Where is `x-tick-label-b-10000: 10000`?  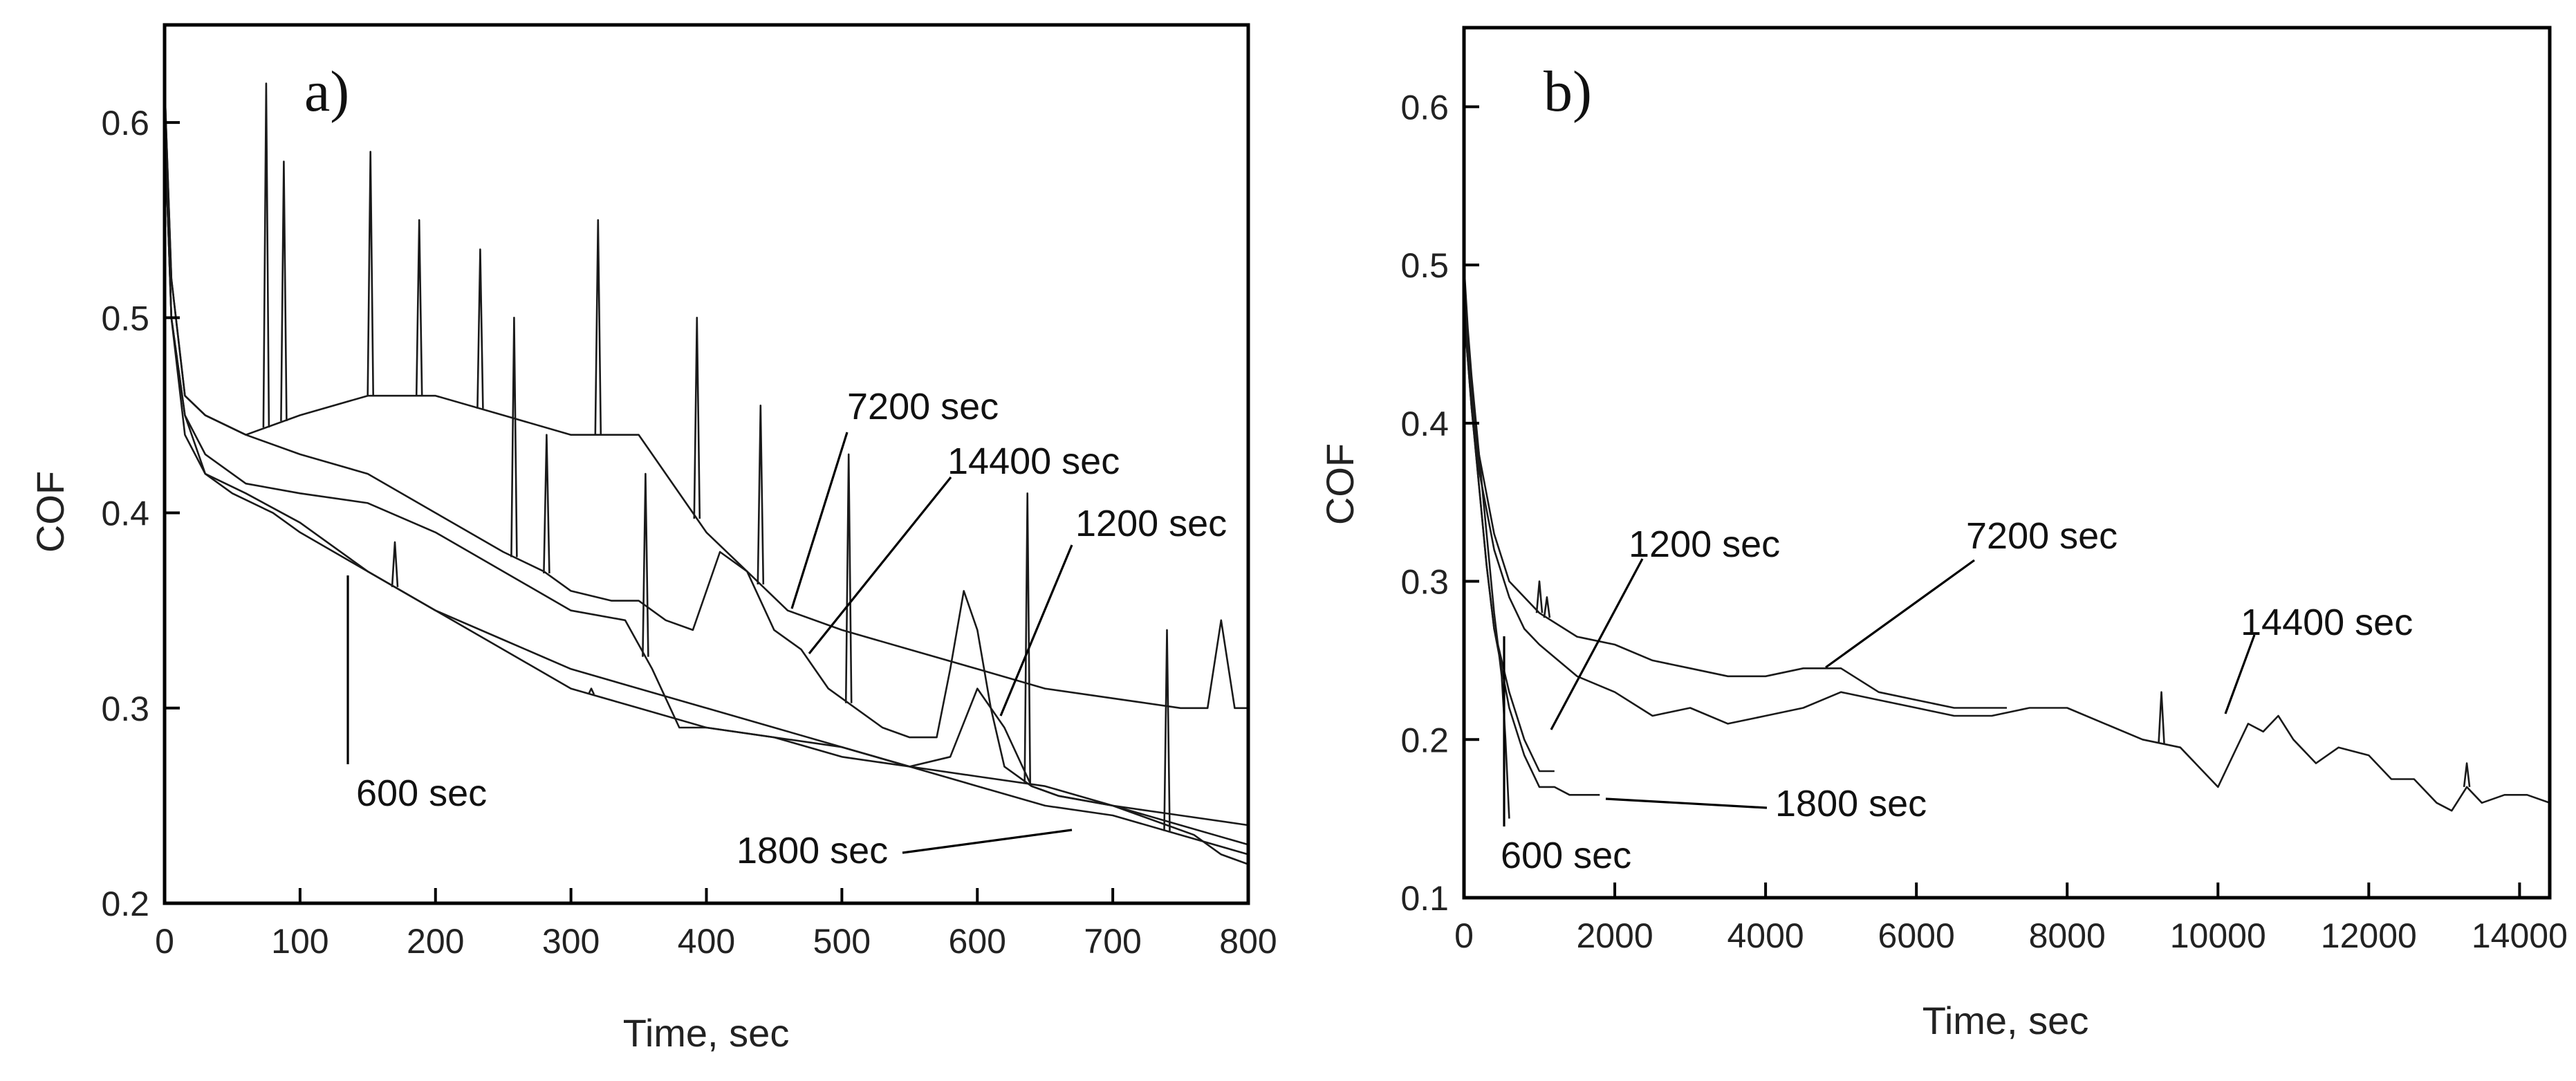 x-tick-label-b-10000: 10000 is located at coordinates (2218, 935).